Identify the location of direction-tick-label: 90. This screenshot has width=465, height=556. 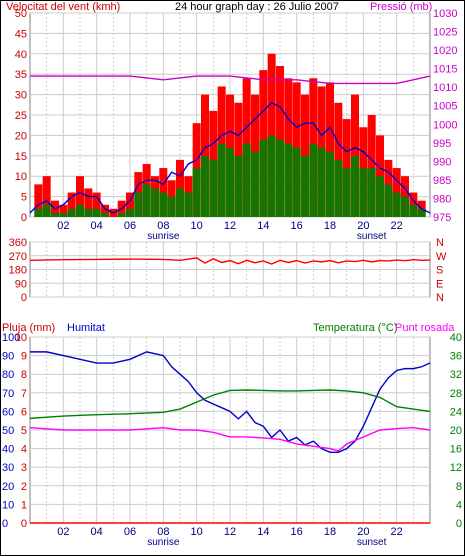
(21, 284).